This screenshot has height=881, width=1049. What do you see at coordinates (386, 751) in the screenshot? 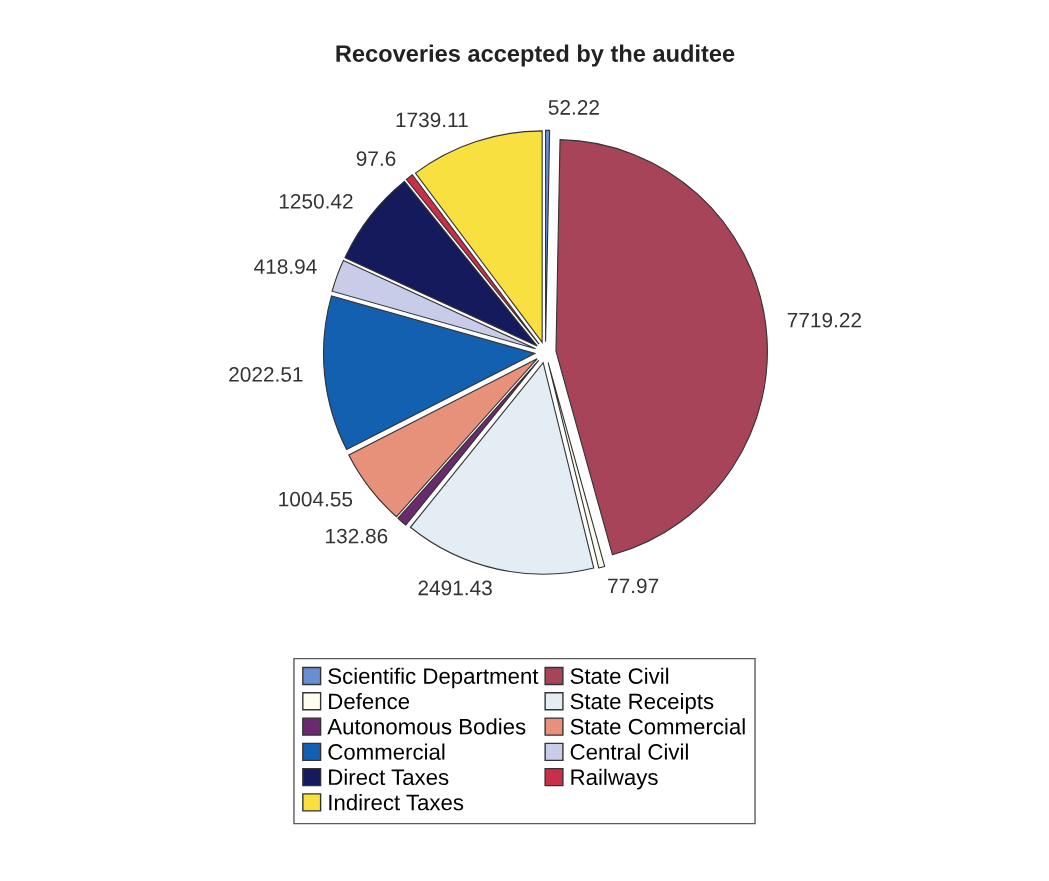
I see `legend-label: Commercial` at bounding box center [386, 751].